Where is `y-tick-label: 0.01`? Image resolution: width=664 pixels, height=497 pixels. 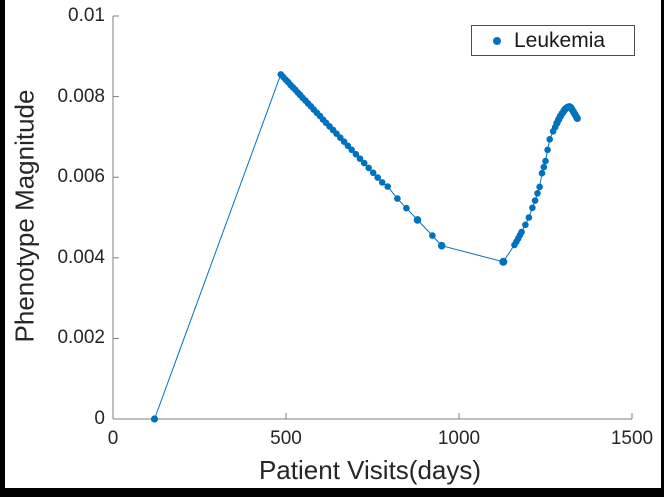
y-tick-label: 0.01 is located at coordinates (86, 15).